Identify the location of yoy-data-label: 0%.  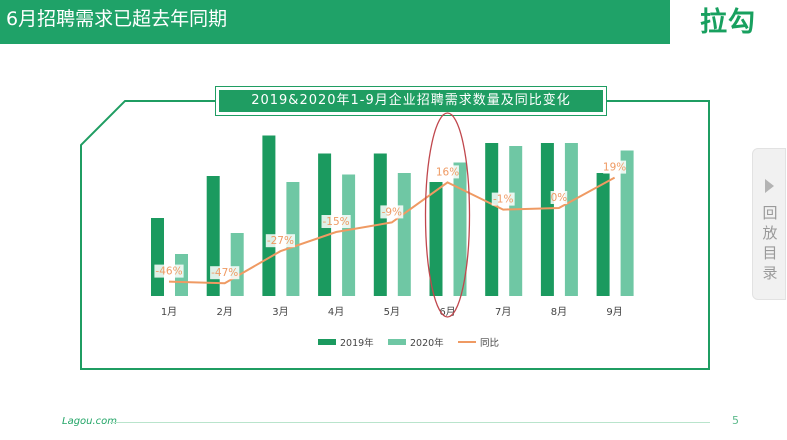
(559, 198).